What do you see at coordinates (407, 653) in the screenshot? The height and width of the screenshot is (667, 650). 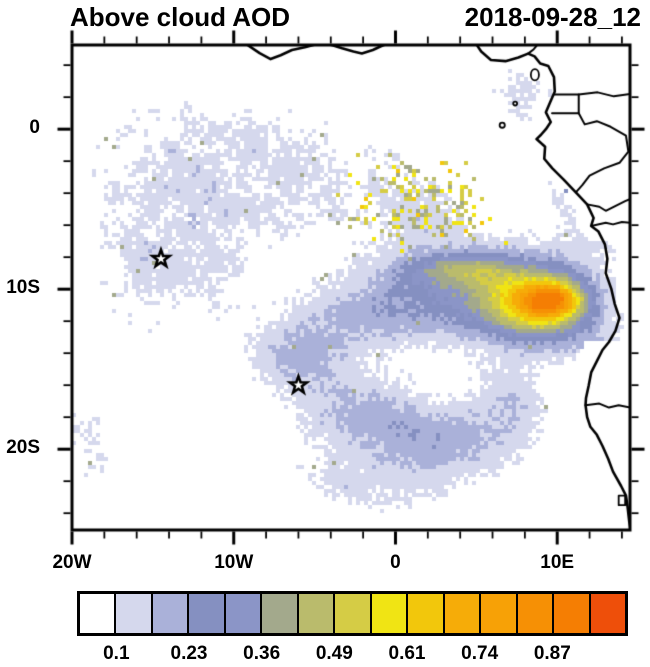 I see `colorbar-label: 0.61` at bounding box center [407, 653].